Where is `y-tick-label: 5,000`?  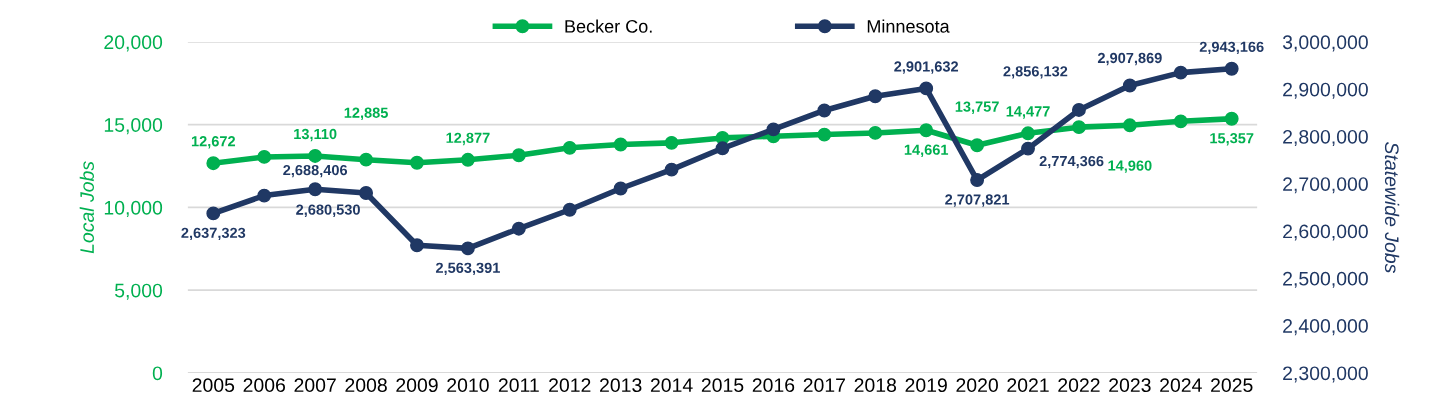
y-tick-label: 5,000 is located at coordinates (138, 291).